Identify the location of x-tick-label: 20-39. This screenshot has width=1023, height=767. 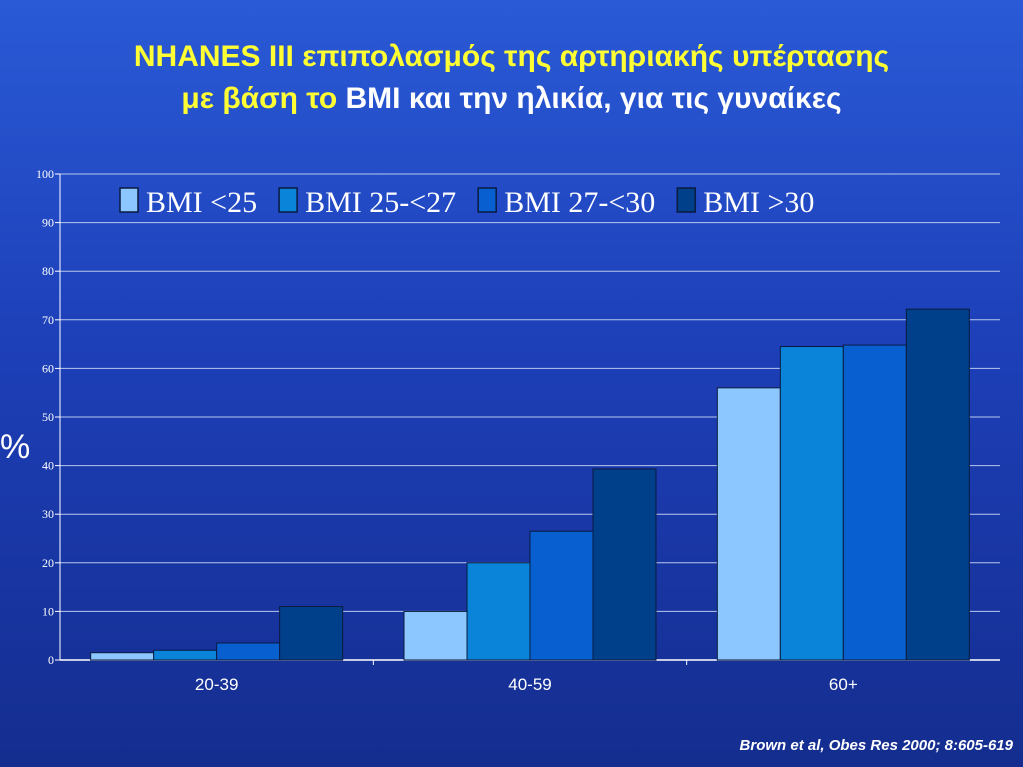
(216, 684).